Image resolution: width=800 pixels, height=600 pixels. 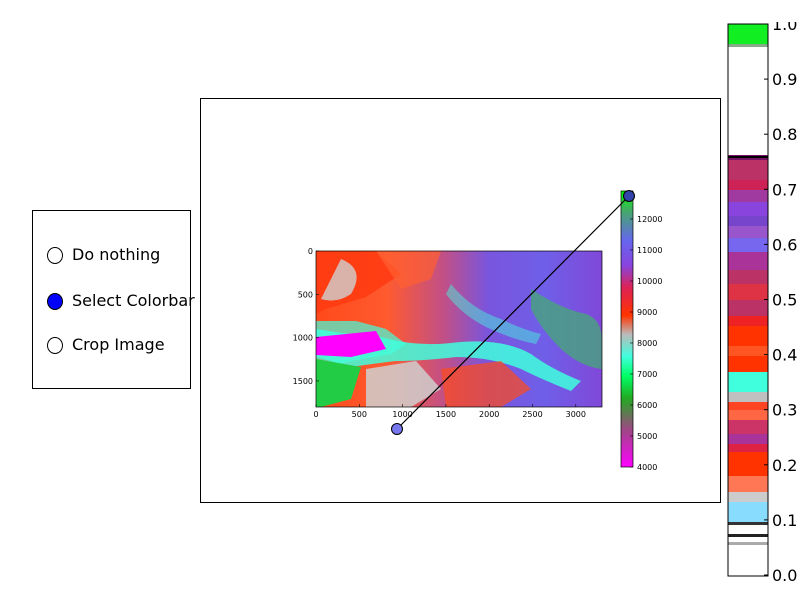 What do you see at coordinates (118, 344) in the screenshot?
I see `radio-label: Crop Image` at bounding box center [118, 344].